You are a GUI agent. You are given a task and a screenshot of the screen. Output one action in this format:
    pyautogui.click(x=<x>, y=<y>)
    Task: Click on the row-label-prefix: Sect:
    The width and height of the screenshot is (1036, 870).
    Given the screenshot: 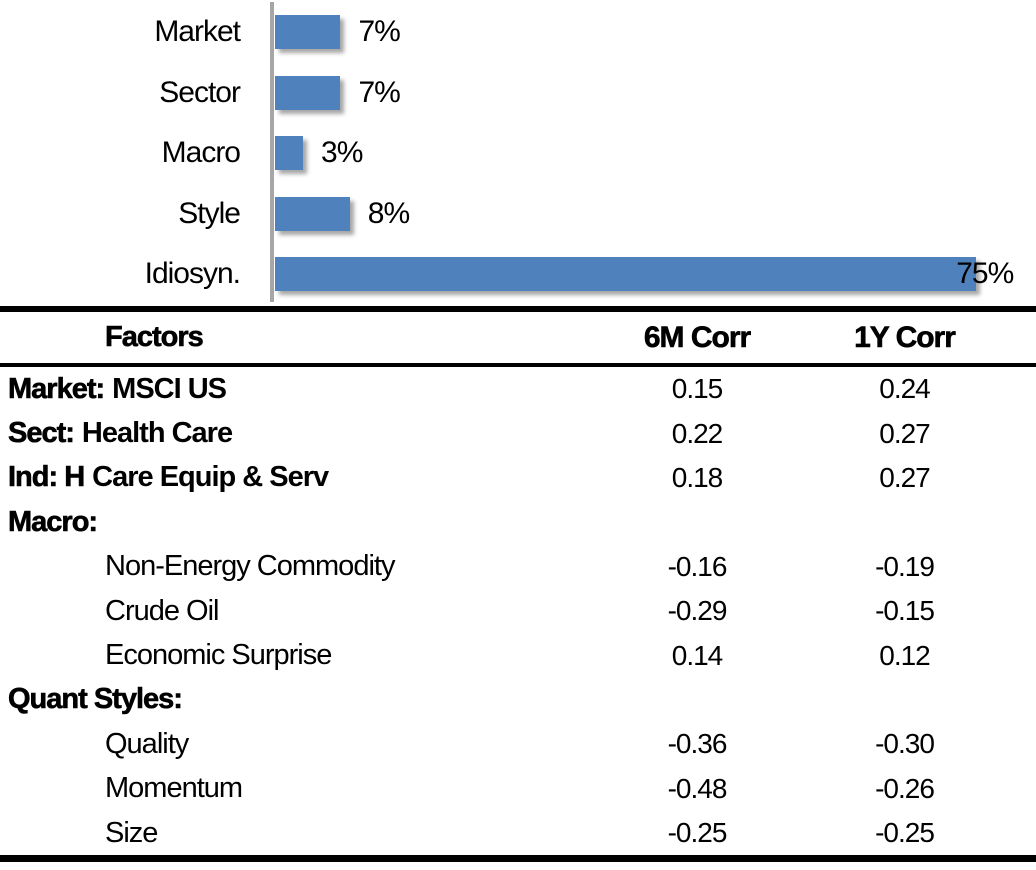 What is the action you would take?
    pyautogui.click(x=42, y=433)
    